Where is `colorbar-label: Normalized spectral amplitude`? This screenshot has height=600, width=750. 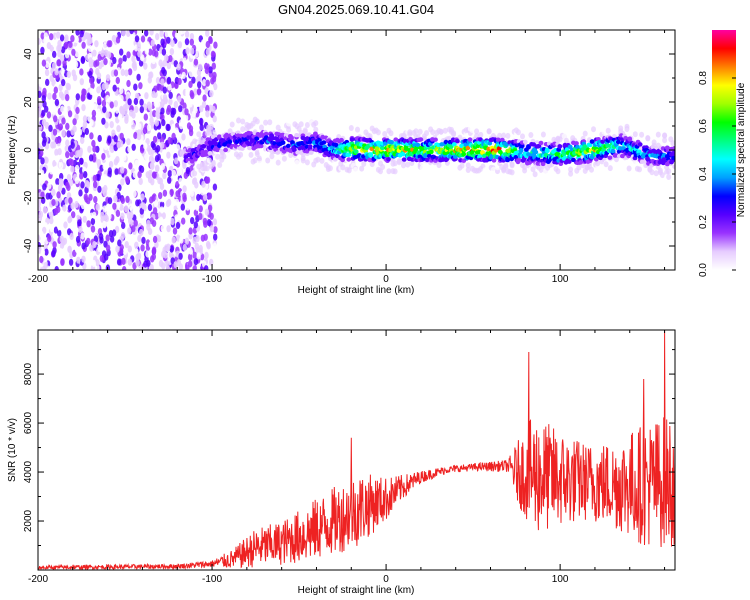 colorbar-label: Normalized spectral amplitude is located at coordinates (741, 149).